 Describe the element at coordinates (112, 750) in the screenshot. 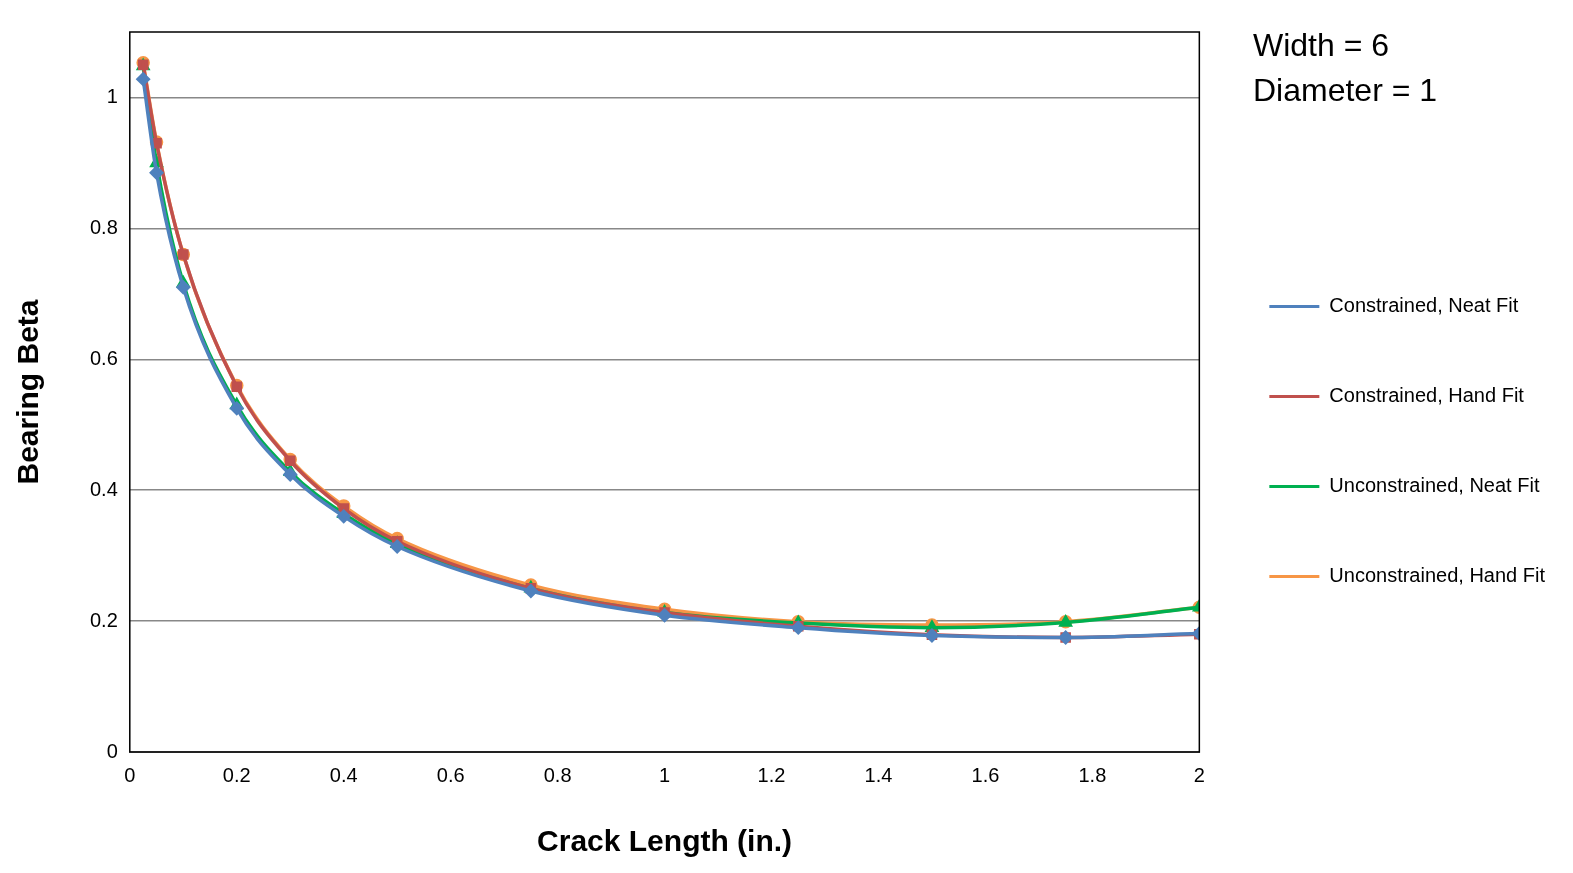

I see `y-tick-label: 0` at that location.